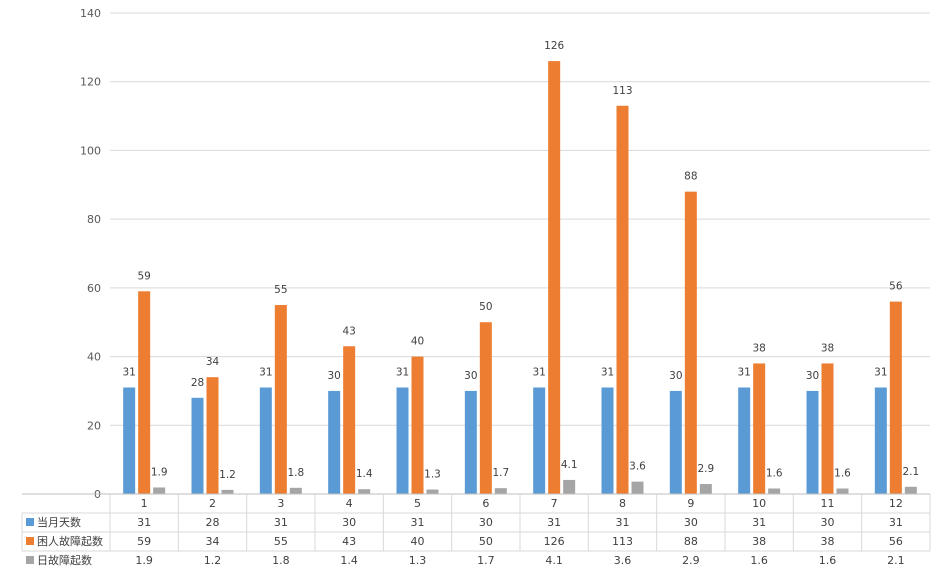 Image resolution: width=944 pixels, height=580 pixels. What do you see at coordinates (432, 475) in the screenshot?
I see `data-label: 1.3` at bounding box center [432, 475].